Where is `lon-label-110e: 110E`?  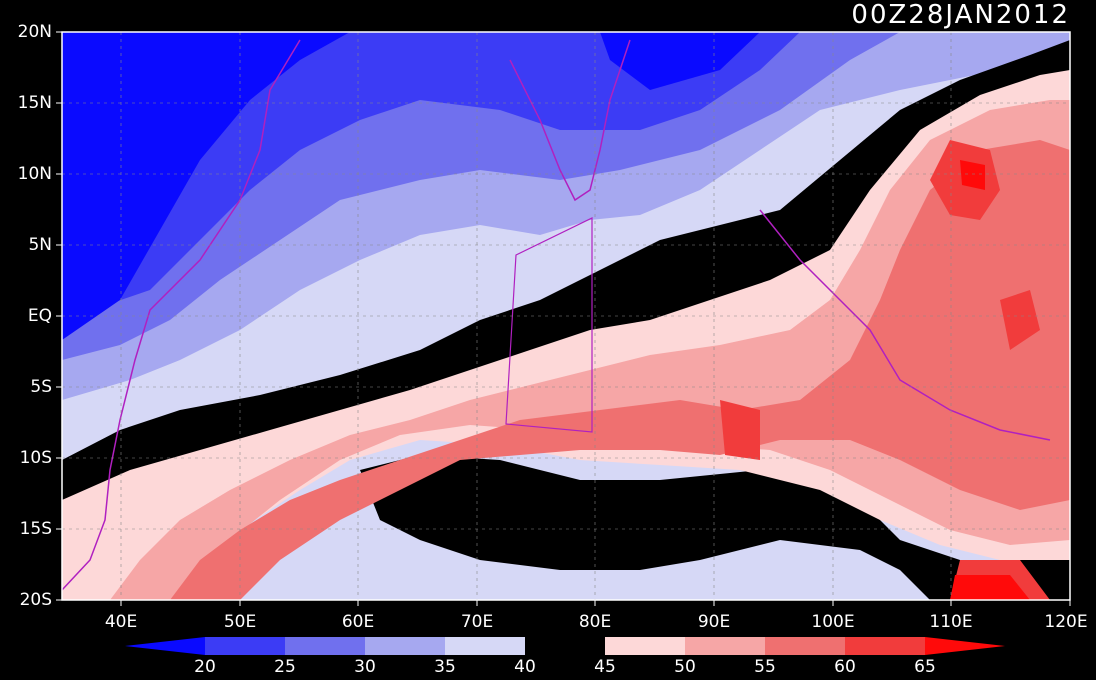
lon-label-110e: 110E is located at coordinates (951, 622).